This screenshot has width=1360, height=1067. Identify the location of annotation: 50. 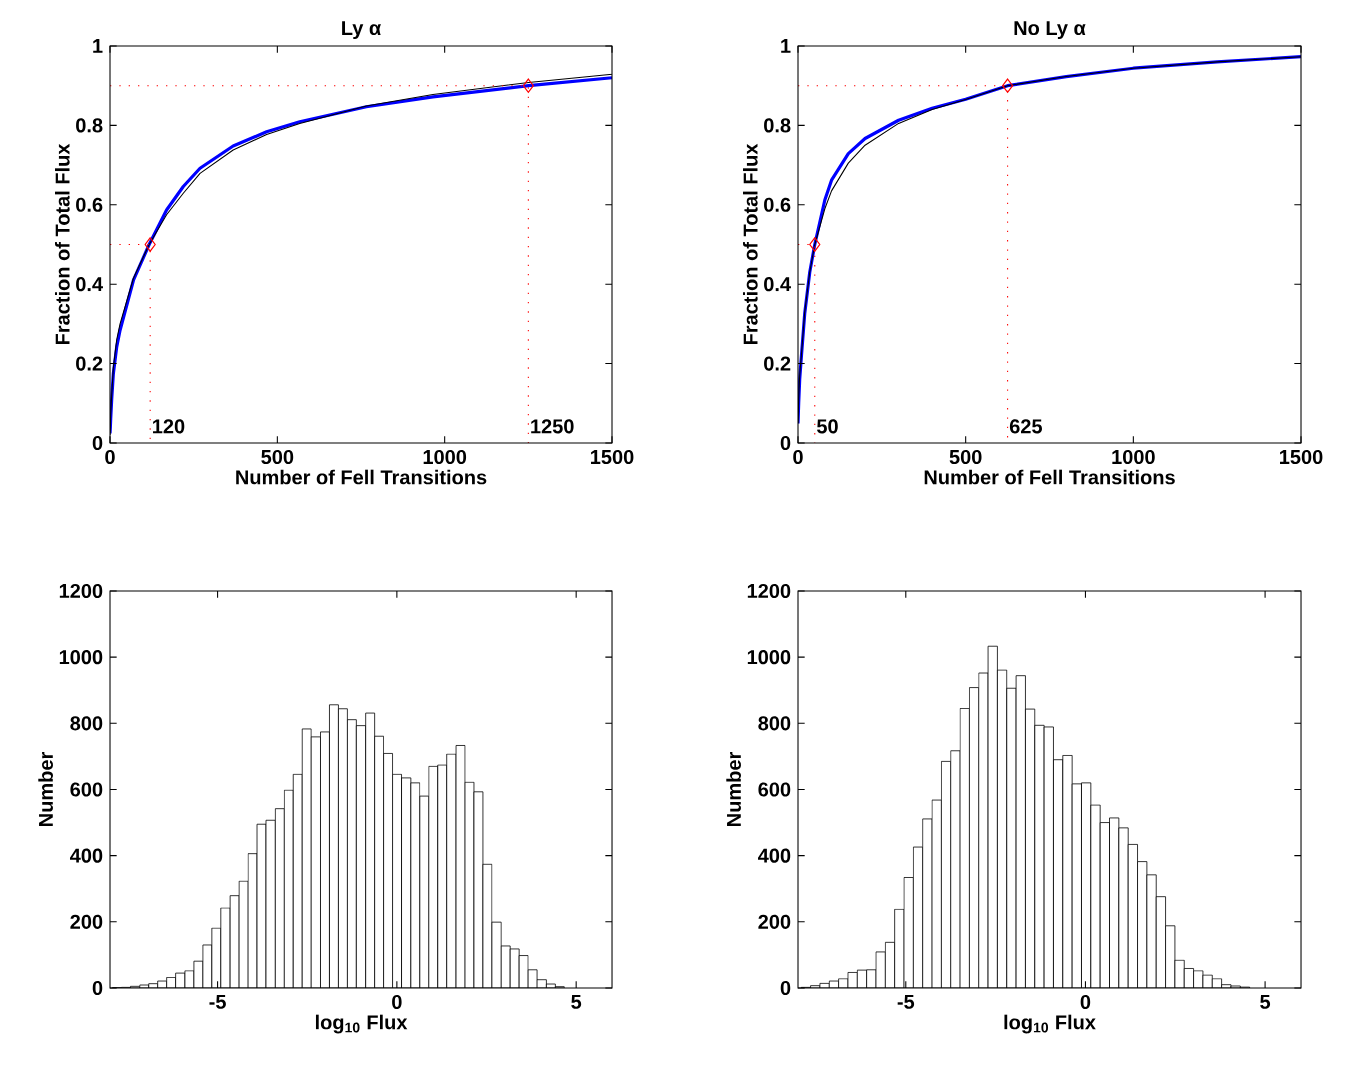
(827, 426).